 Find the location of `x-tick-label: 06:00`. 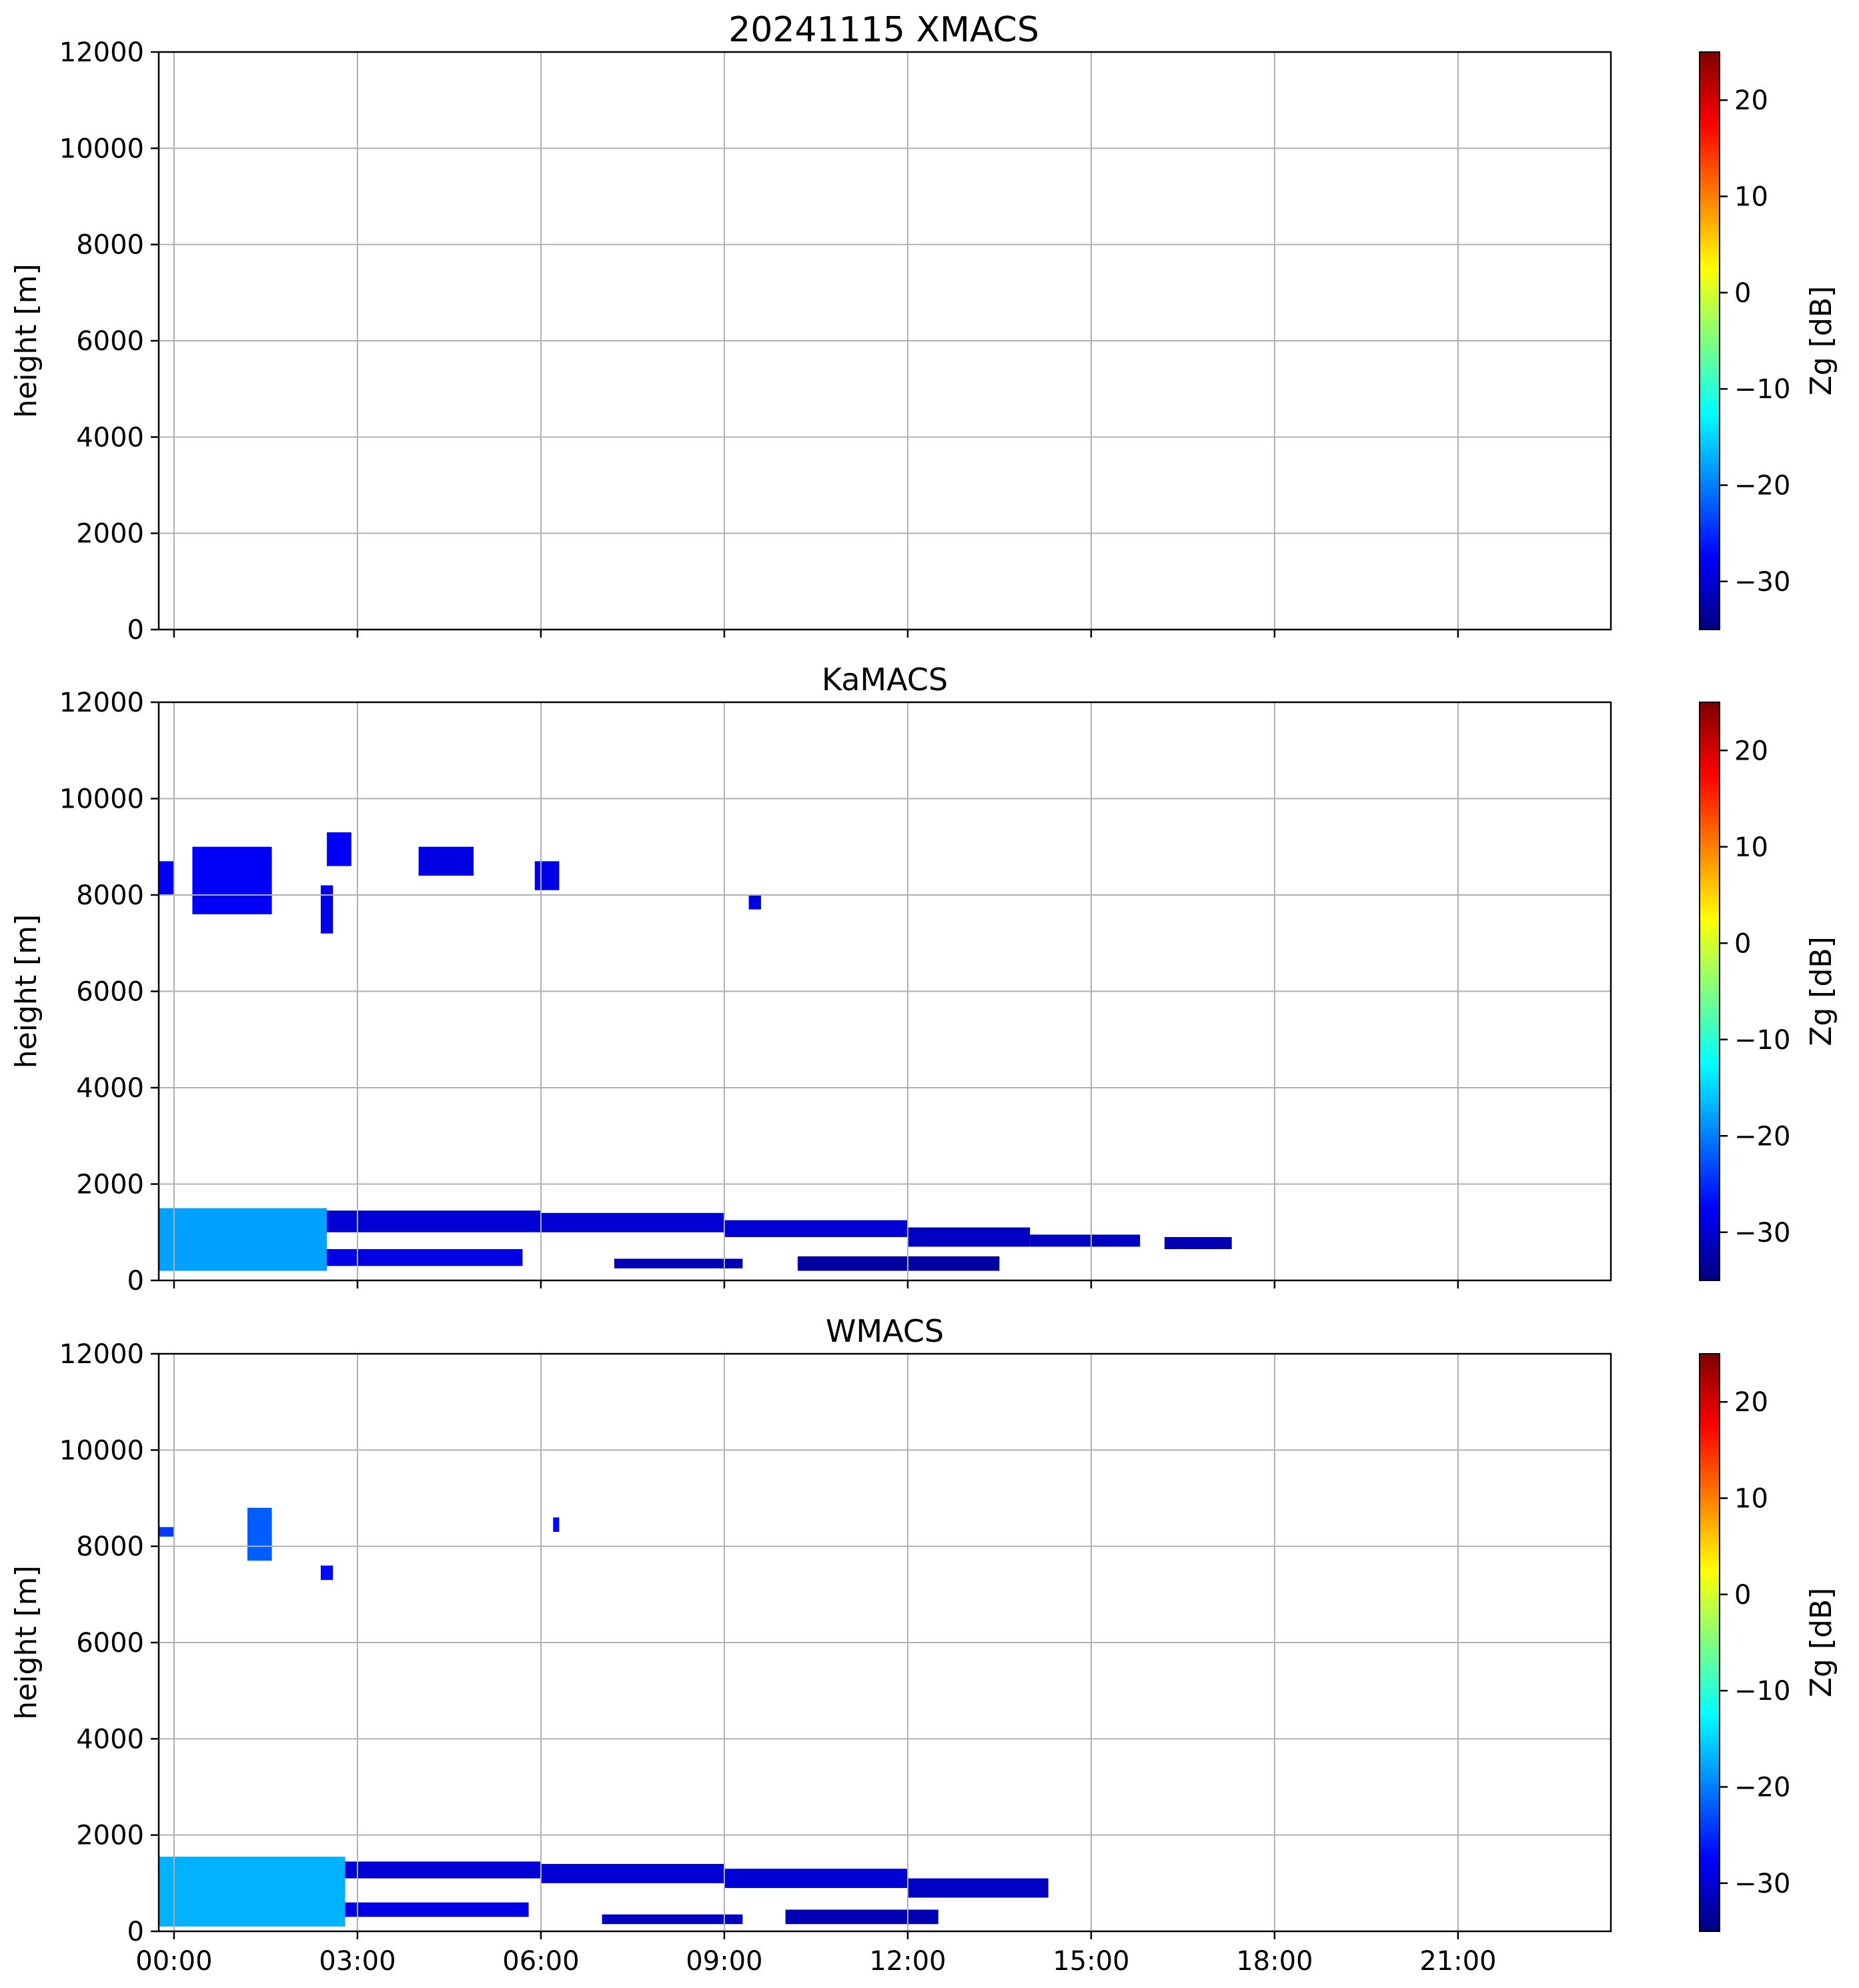

x-tick-label: 06:00 is located at coordinates (540, 1961).